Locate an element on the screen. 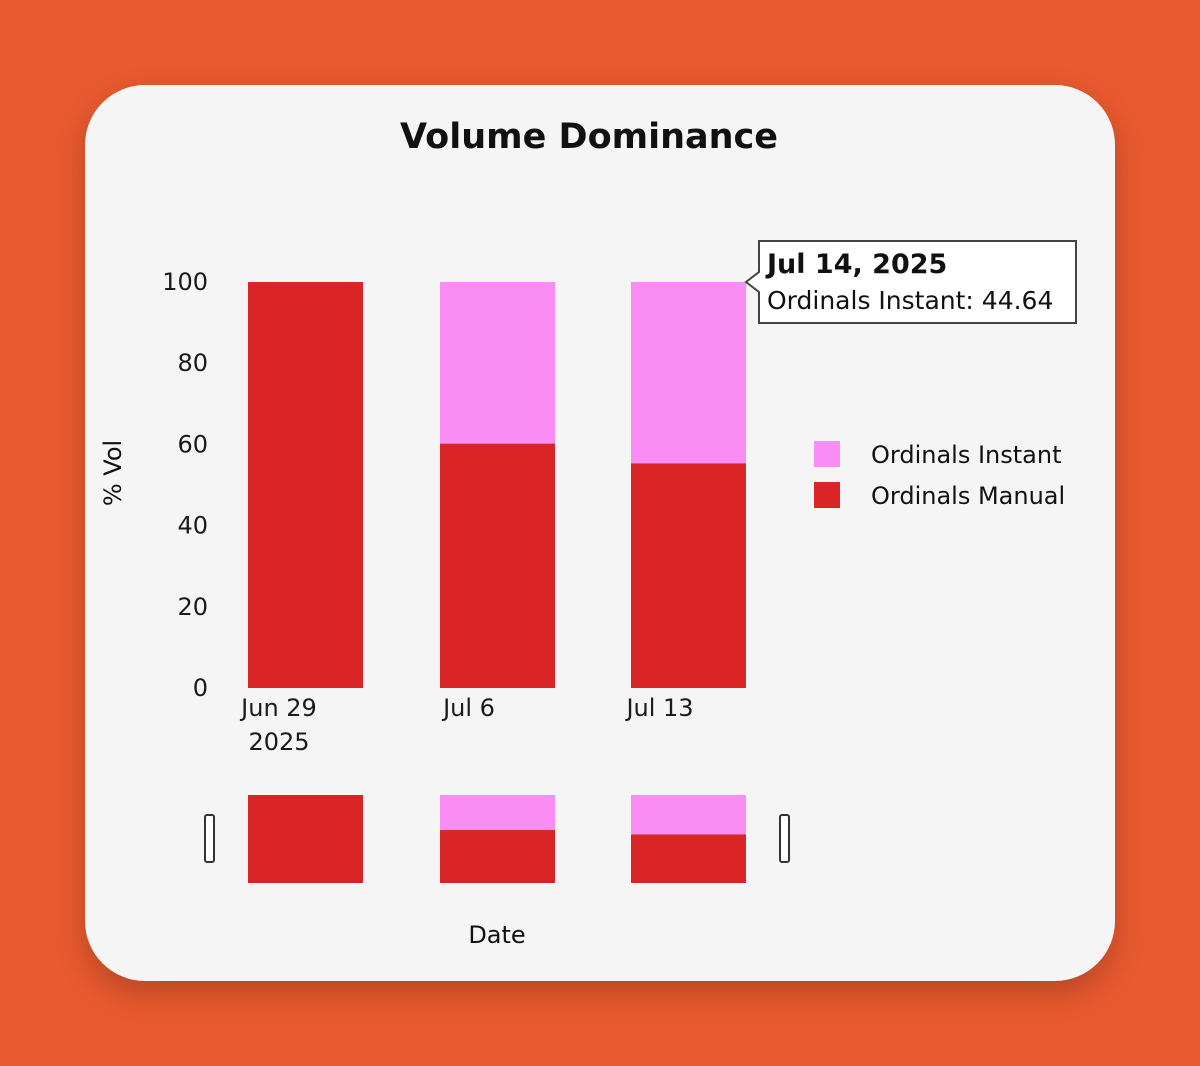 The height and width of the screenshot is (1066, 1200). tooltip: Jul 14, 2025 Ordinals Instant: 44.64 is located at coordinates (910, 282).